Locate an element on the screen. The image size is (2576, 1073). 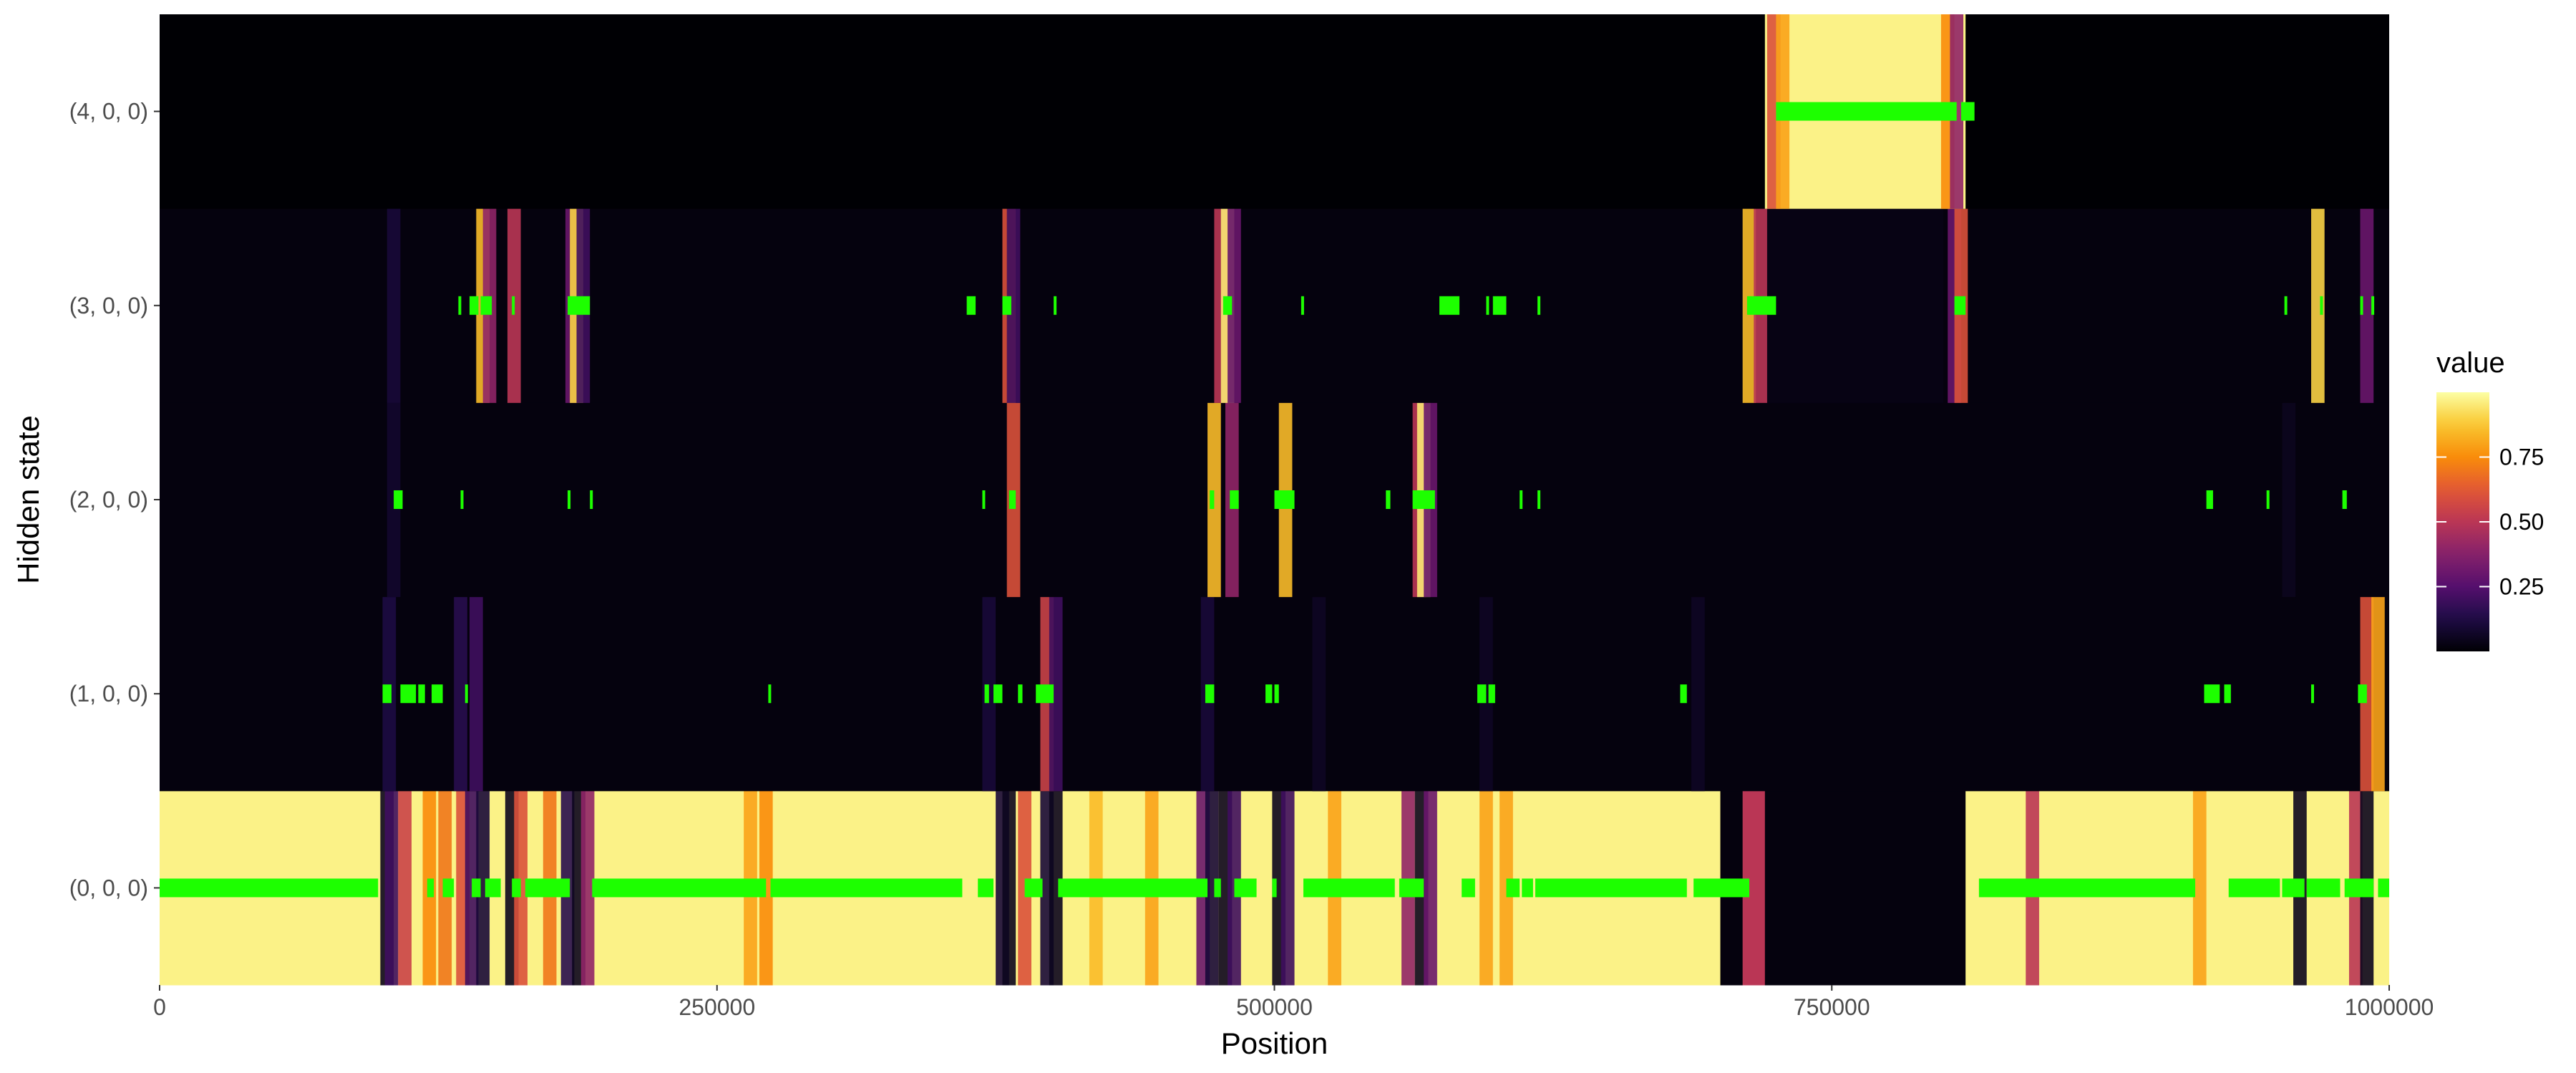
x-axis-title: Position is located at coordinates (1274, 1043).